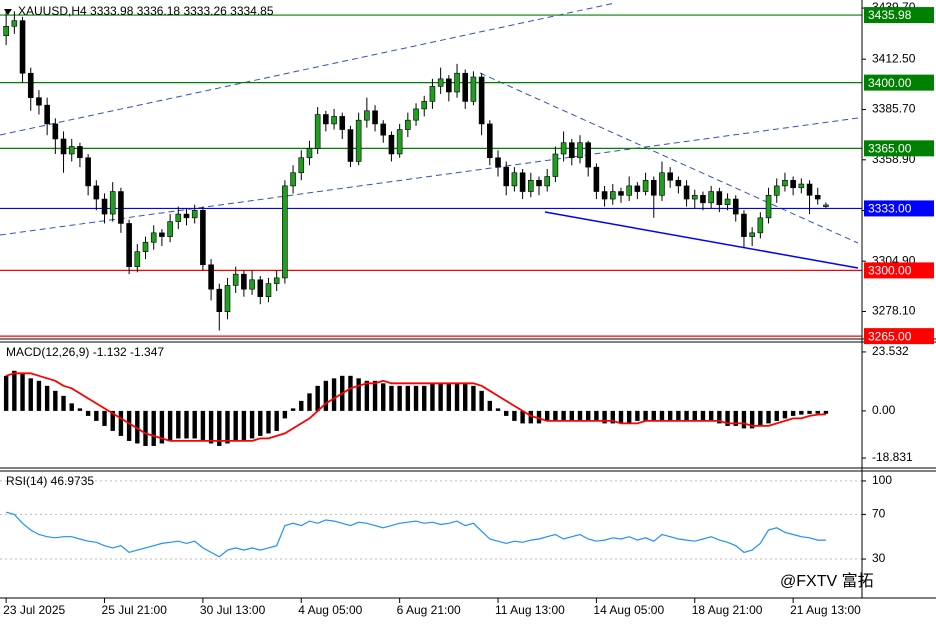 The height and width of the screenshot is (624, 936). Describe the element at coordinates (890, 351) in the screenshot. I see `y-tick-label: 23.532` at that location.